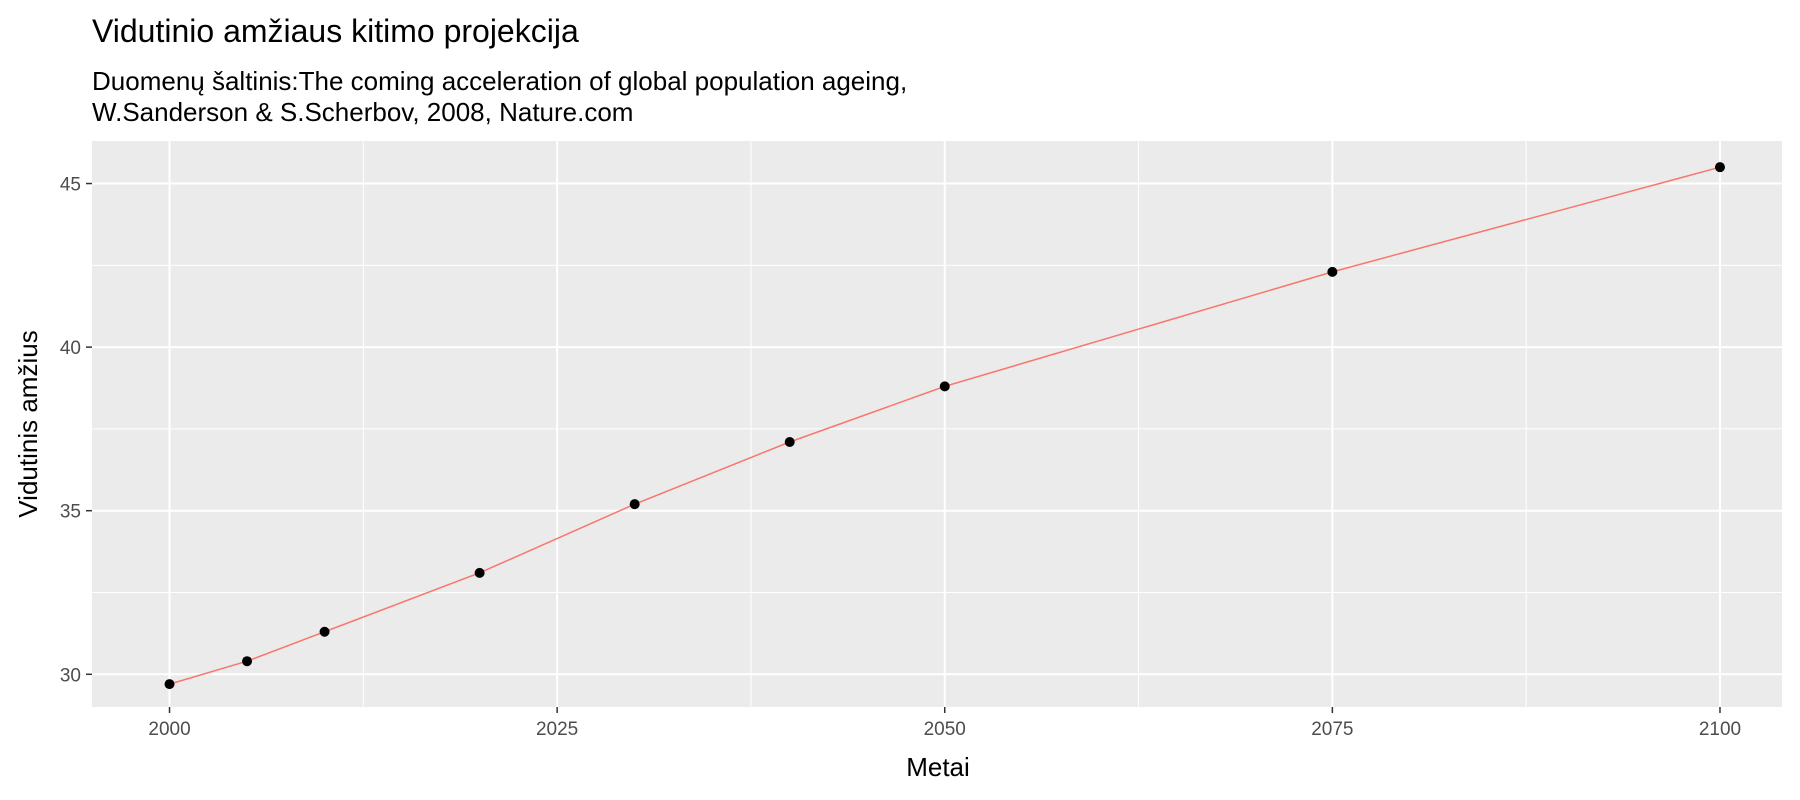 This screenshot has width=1800, height=800. I want to click on x-axis-title: Metai, so click(938, 767).